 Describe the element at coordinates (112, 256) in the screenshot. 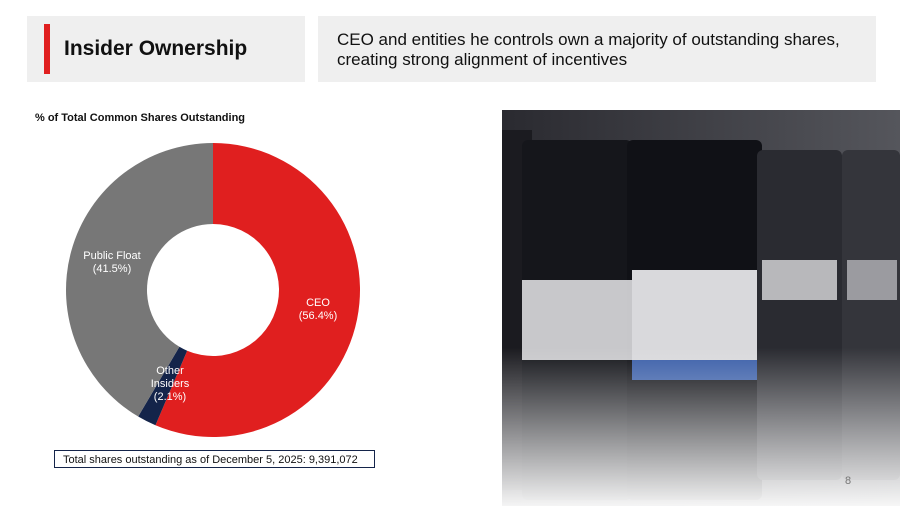

I see `category-label: Public Float` at that location.